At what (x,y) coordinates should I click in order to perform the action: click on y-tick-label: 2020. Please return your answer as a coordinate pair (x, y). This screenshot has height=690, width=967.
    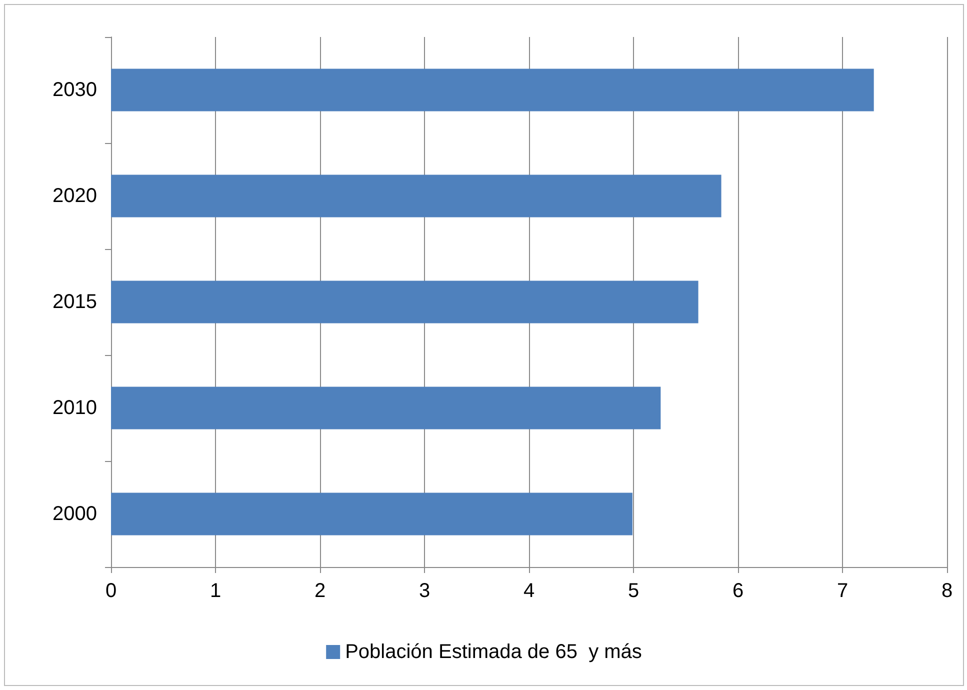
    Looking at the image, I should click on (74, 196).